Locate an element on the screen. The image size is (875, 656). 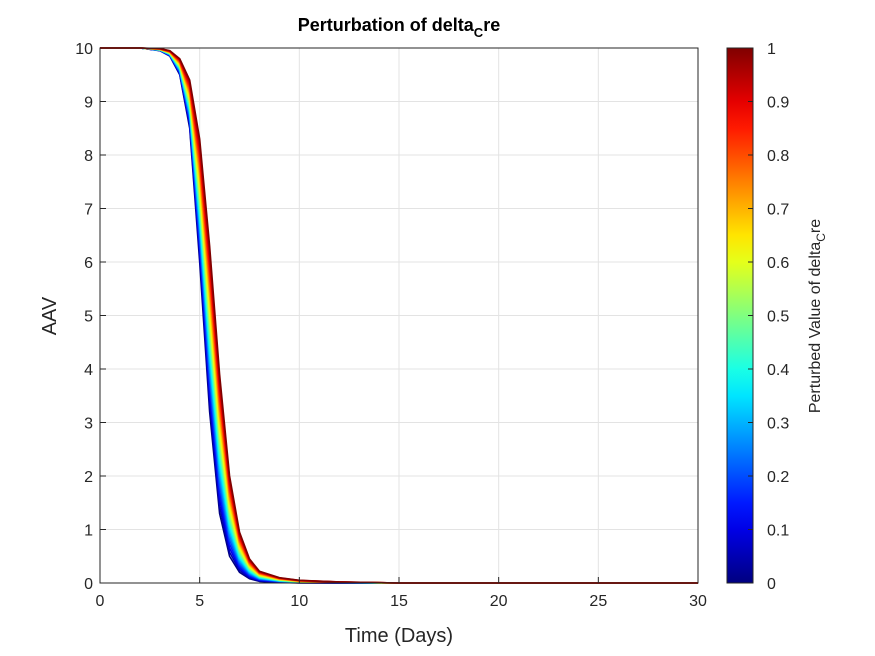
colorbar-tick-label: 0.9 is located at coordinates (778, 103).